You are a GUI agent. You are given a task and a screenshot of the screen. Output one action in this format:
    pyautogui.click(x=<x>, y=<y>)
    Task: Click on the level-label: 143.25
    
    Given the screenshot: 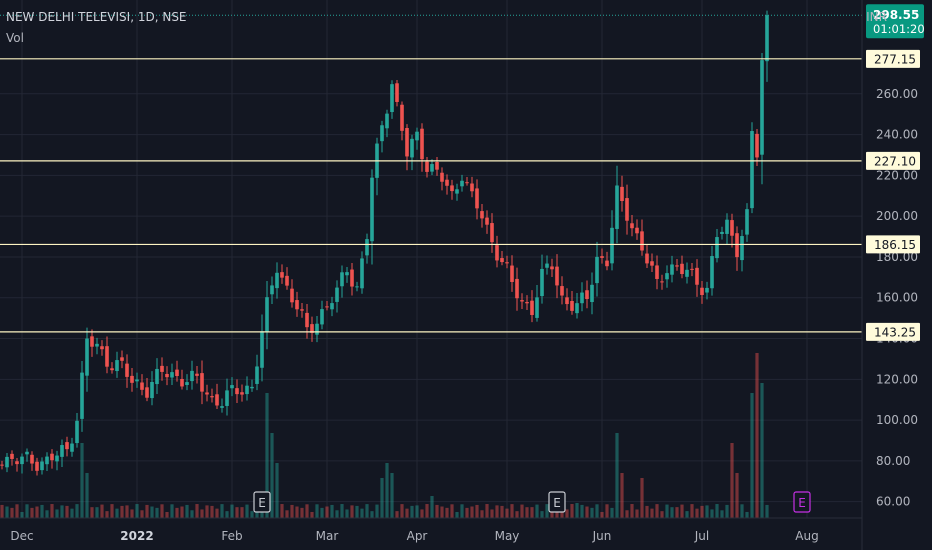 What is the action you would take?
    pyautogui.click(x=895, y=332)
    